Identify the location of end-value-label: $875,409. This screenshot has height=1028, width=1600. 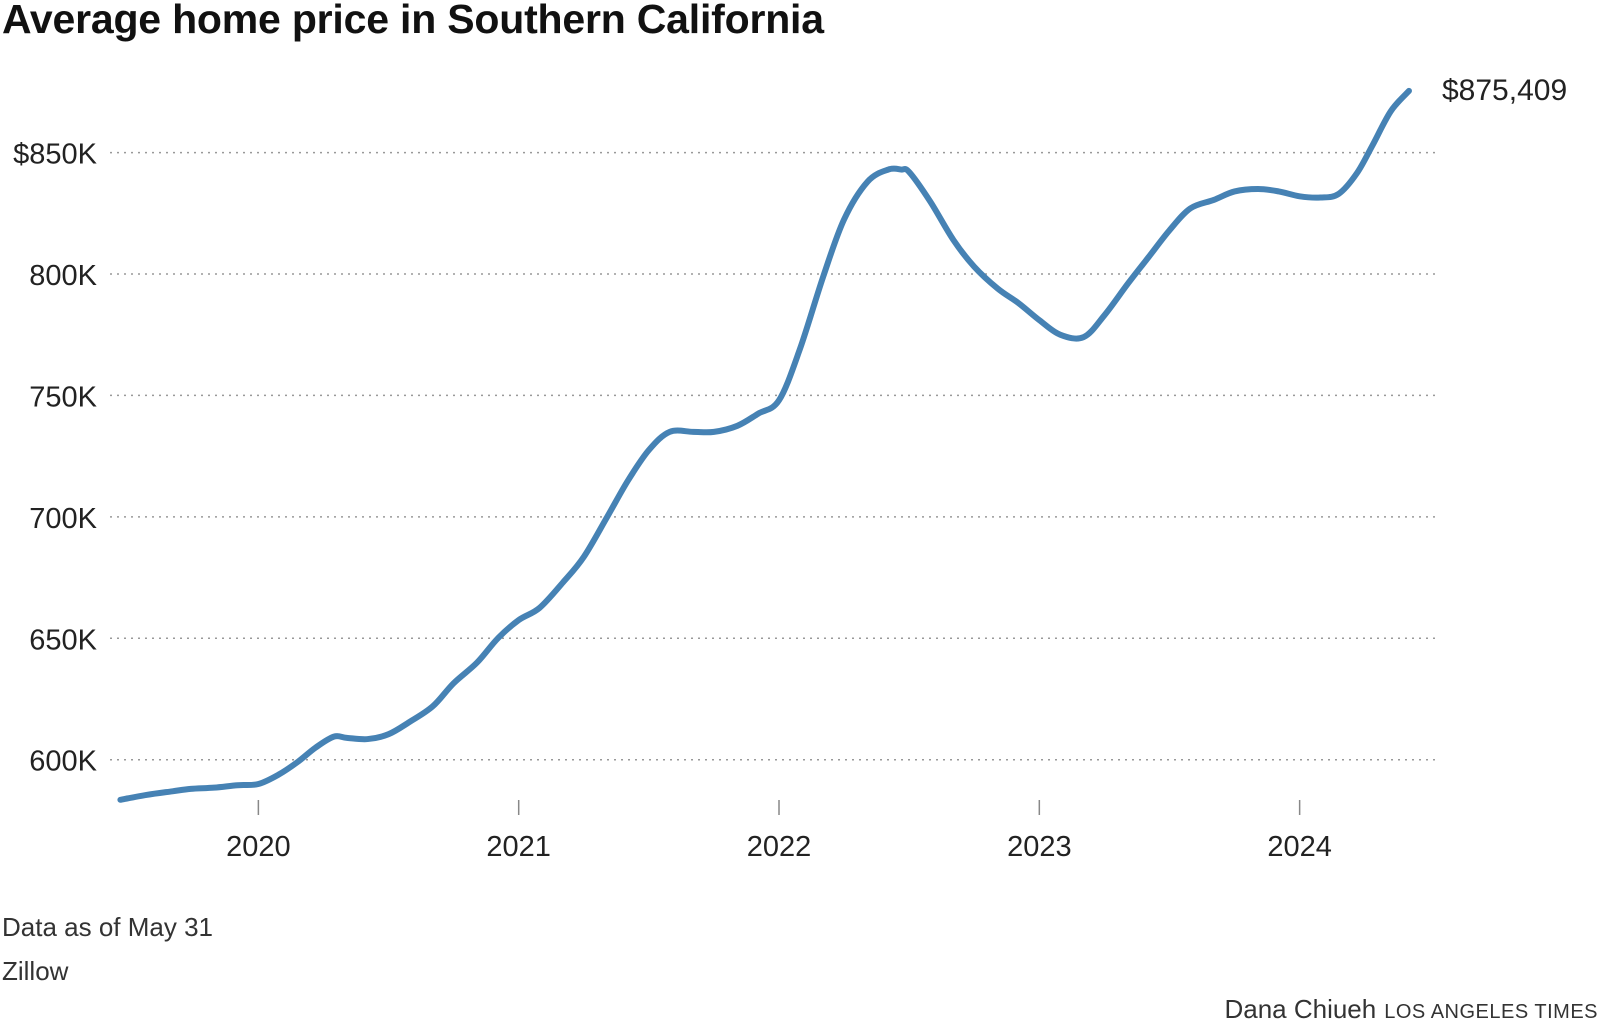
(1504, 90).